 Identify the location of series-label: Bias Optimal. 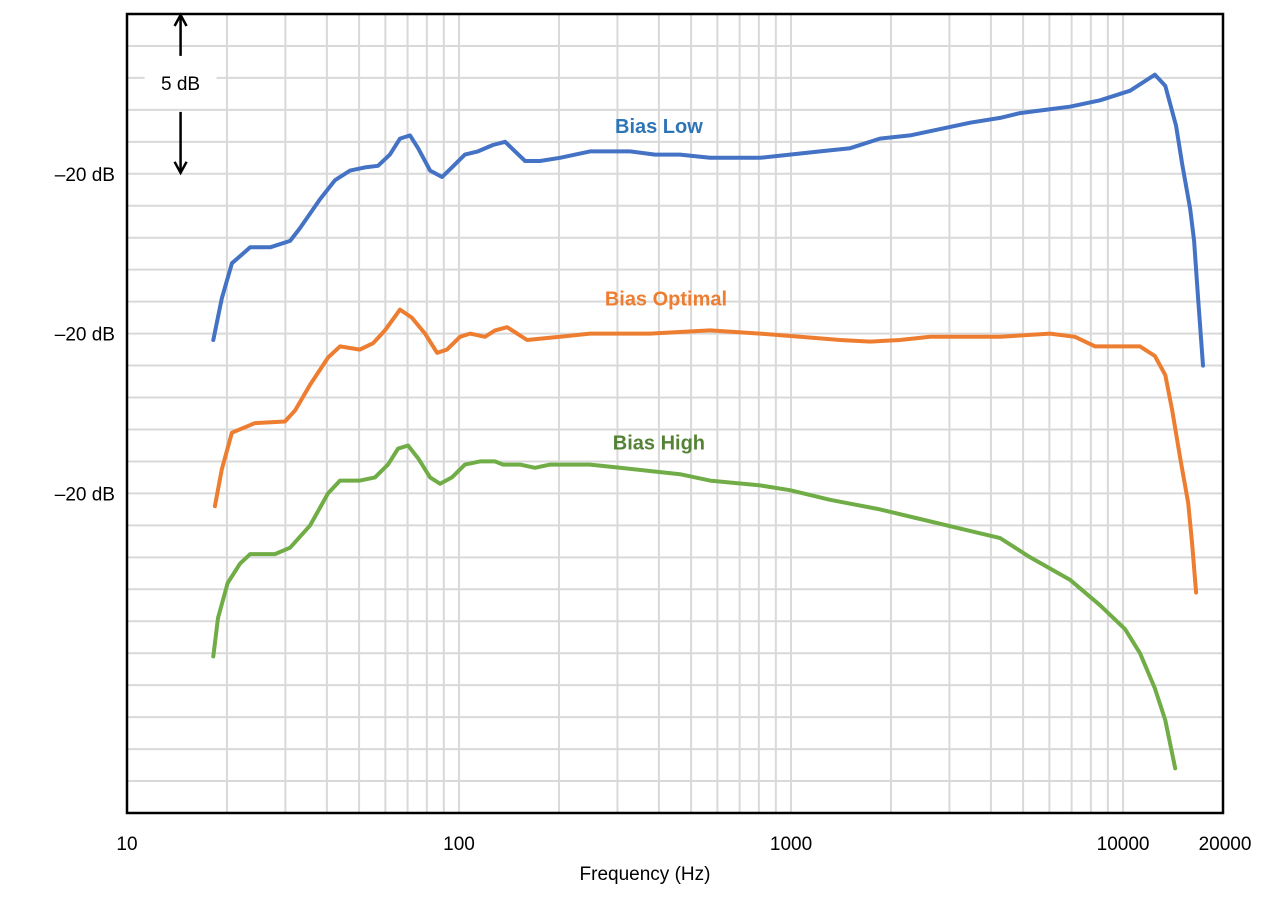
(666, 299).